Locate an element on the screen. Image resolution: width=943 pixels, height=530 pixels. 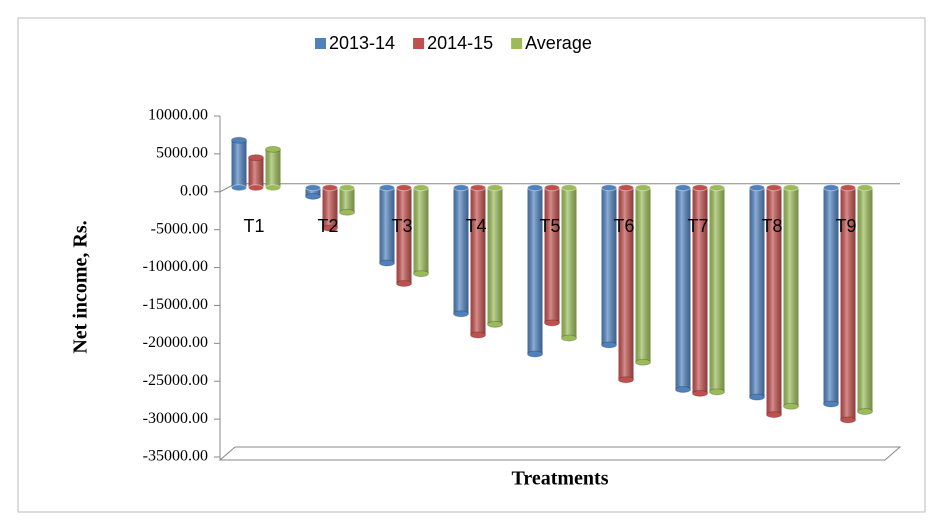
x-tick-label: T3 is located at coordinates (401, 226).